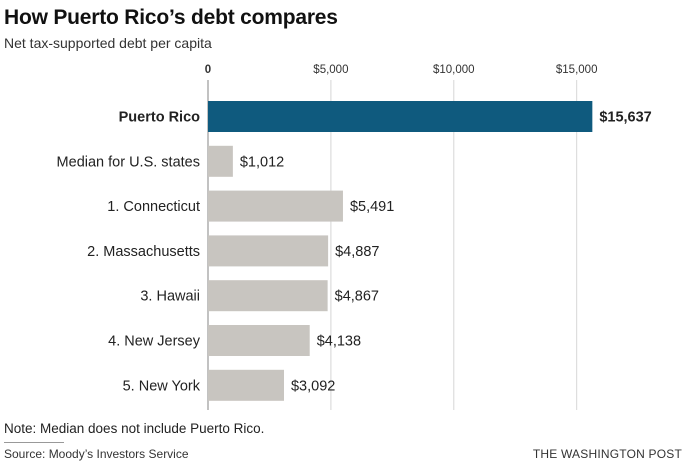  Describe the element at coordinates (153, 207) in the screenshot. I see `category-label: 1. Connecticut` at that location.